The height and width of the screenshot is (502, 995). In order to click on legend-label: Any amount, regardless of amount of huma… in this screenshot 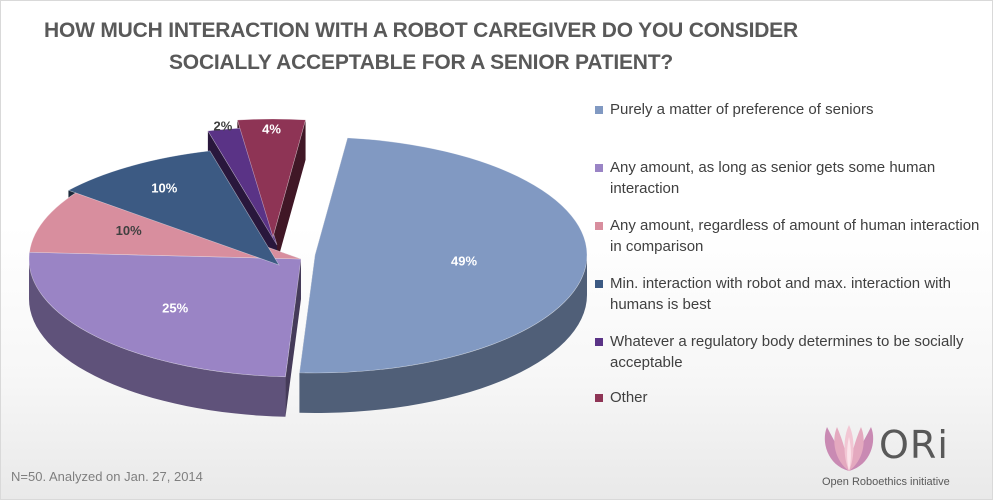, I will do `click(795, 236)`.